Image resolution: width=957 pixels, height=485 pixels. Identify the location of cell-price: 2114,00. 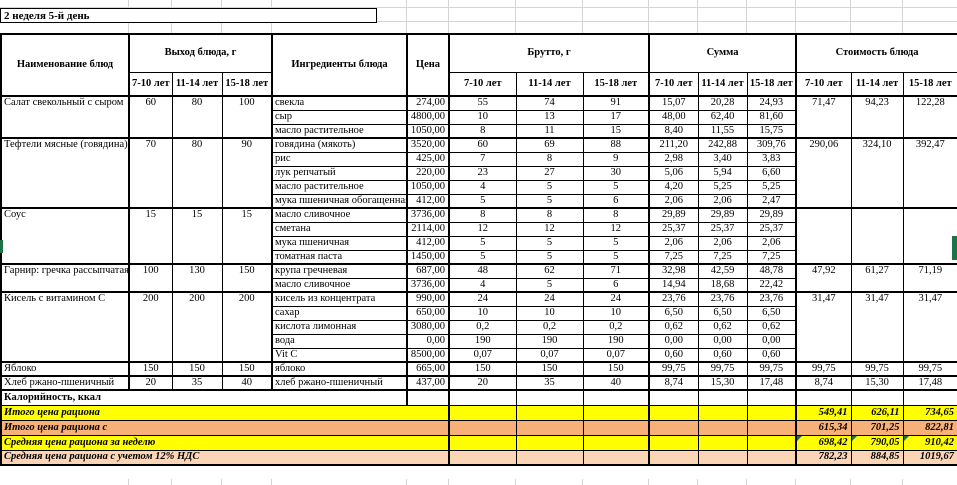
(428, 229).